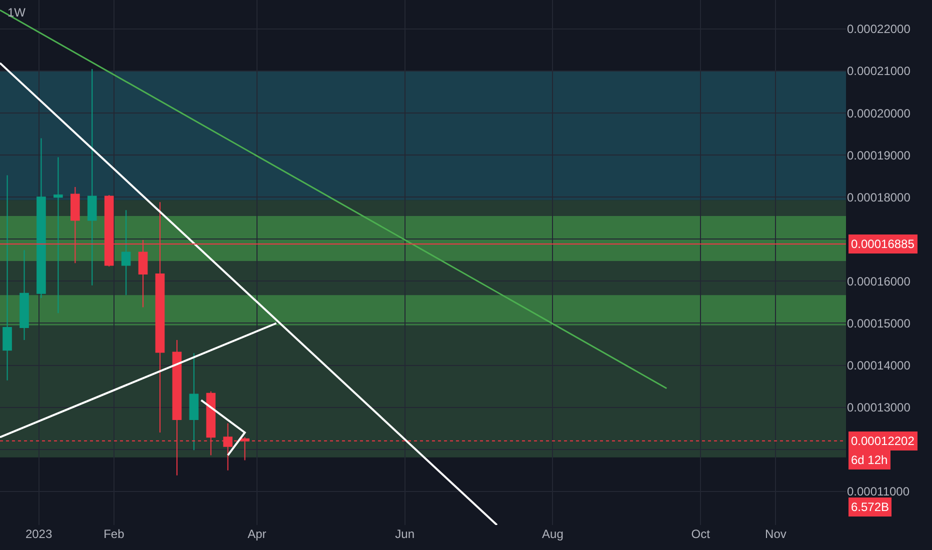  I want to click on x-tick-label: Feb, so click(114, 534).